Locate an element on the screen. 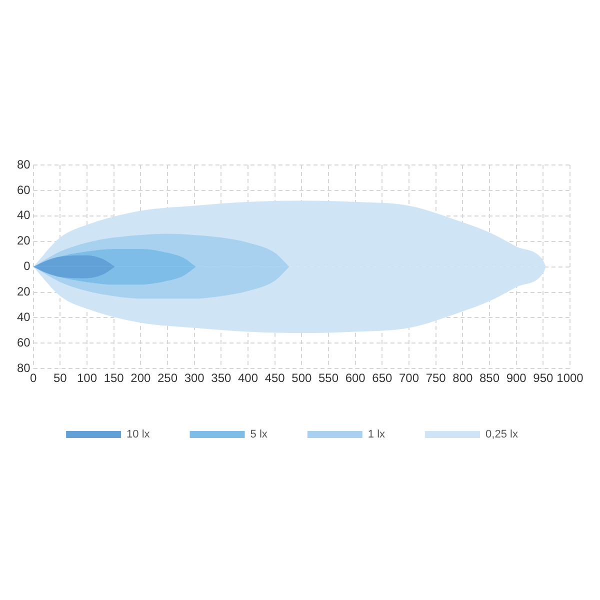 Image resolution: width=600 pixels, height=600 pixels. x-tick-label: 200 is located at coordinates (141, 378).